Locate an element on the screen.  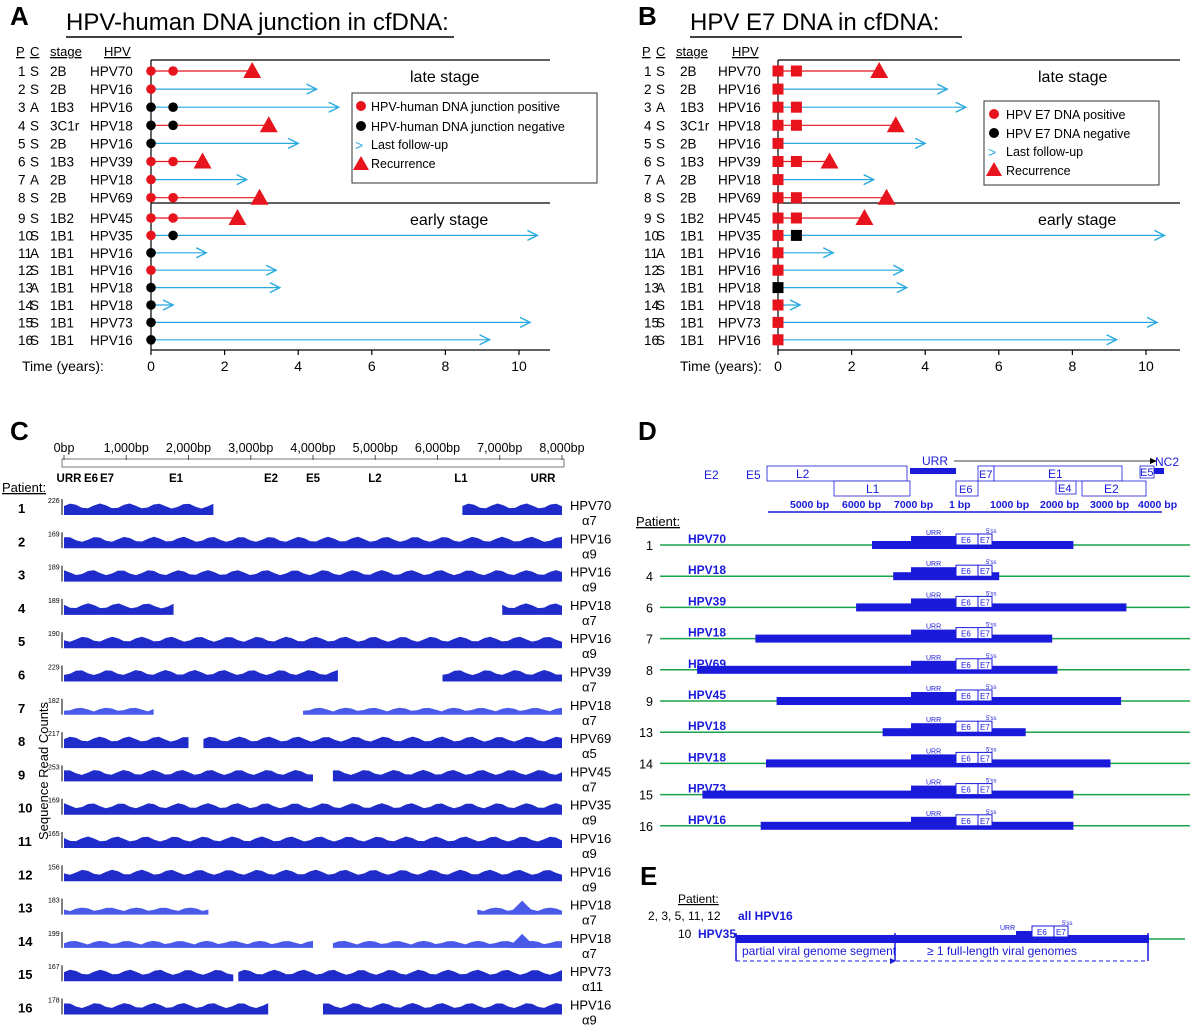
x-tick-label: 10 is located at coordinates (519, 366).